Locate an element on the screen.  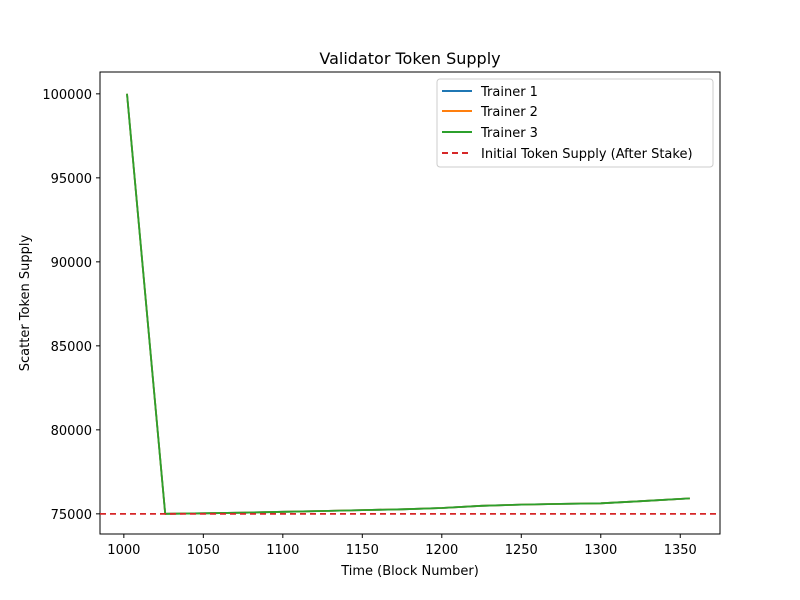
y-axis-label: Scatter Token Supply is located at coordinates (25, 302).